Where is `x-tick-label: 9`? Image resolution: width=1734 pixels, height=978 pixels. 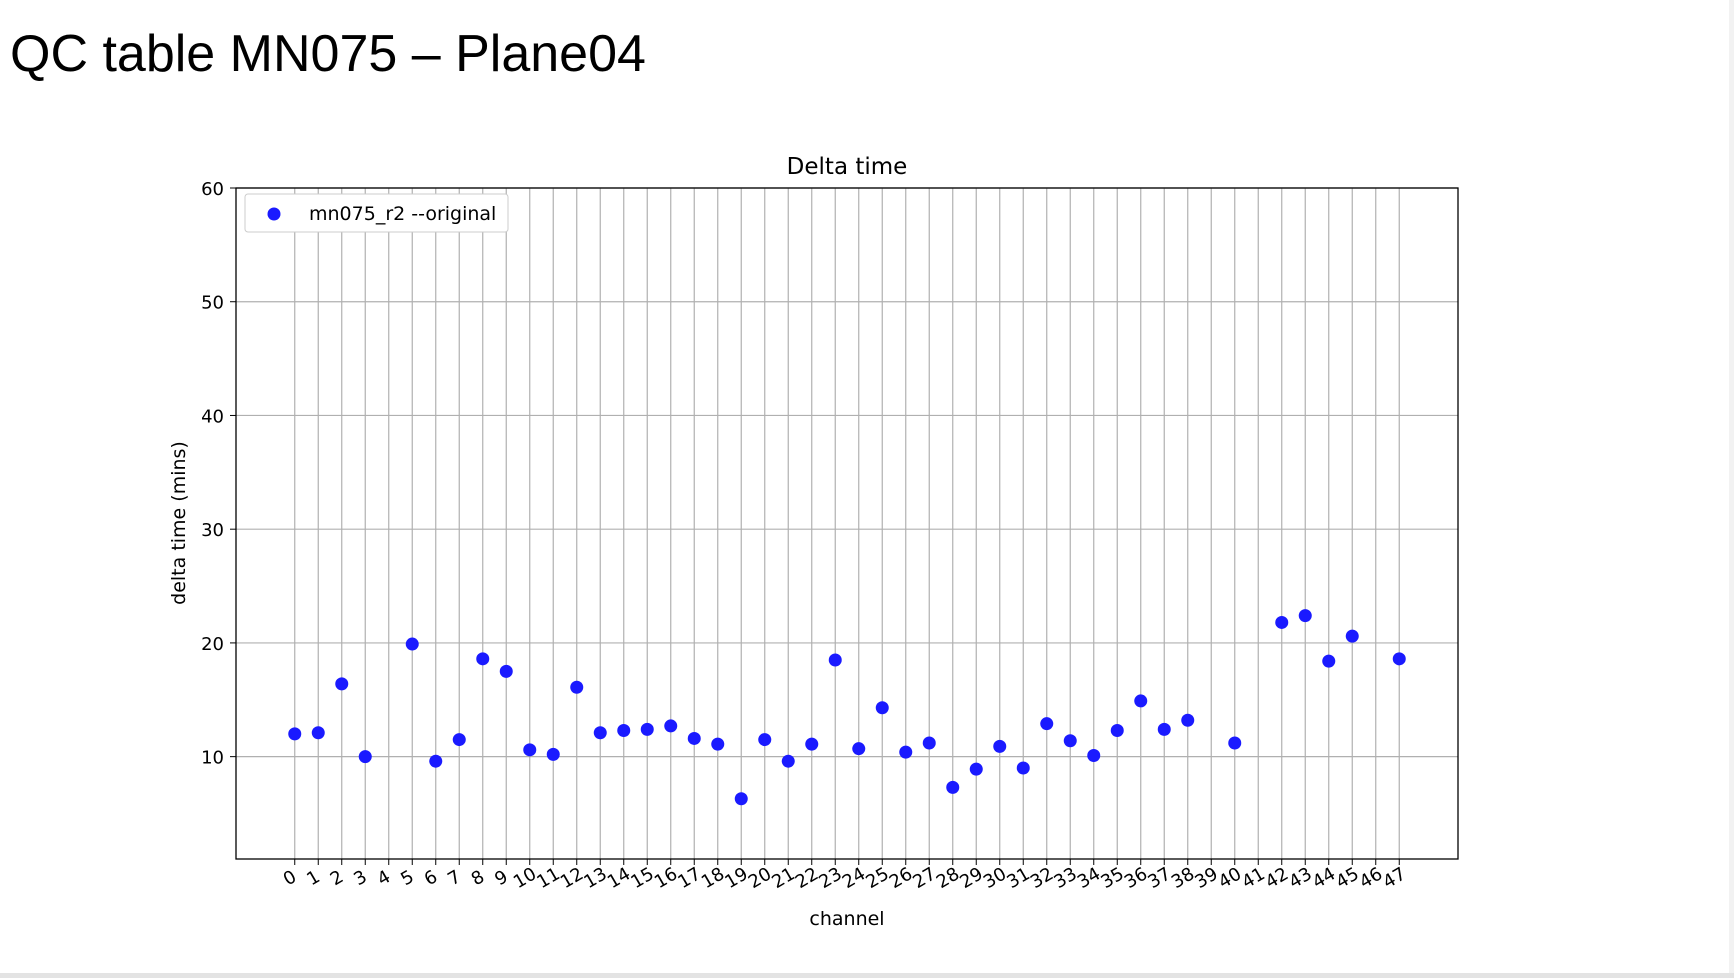 x-tick-label: 9 is located at coordinates (501, 878).